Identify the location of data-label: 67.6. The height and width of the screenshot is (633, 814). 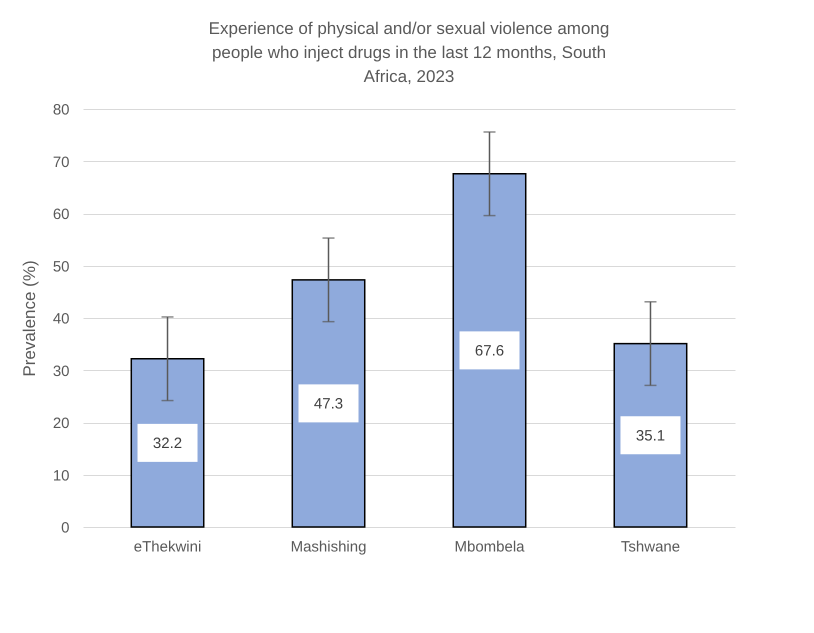
(489, 351).